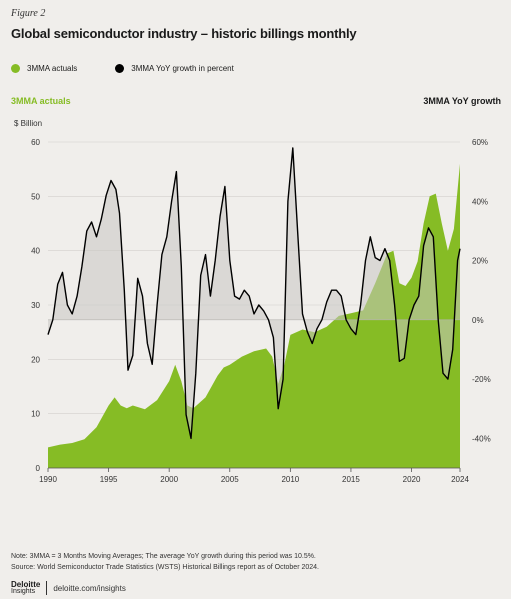 This screenshot has width=511, height=599. I want to click on figure-label: Figure 2, so click(28, 13).